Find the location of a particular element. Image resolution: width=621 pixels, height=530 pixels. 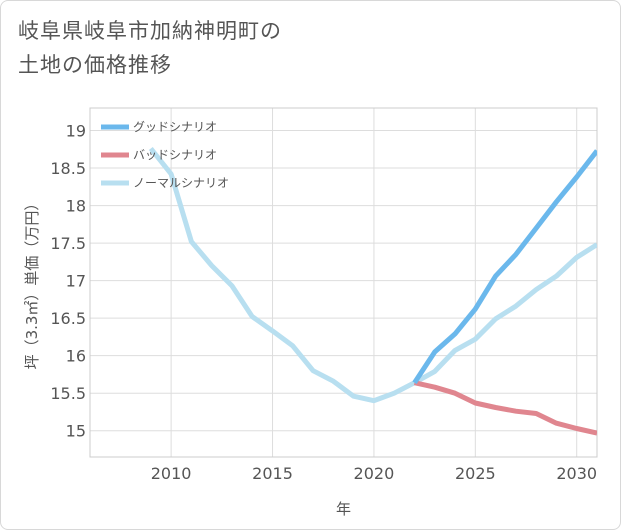

y-tick-label: 16.5 is located at coordinates (68, 318).